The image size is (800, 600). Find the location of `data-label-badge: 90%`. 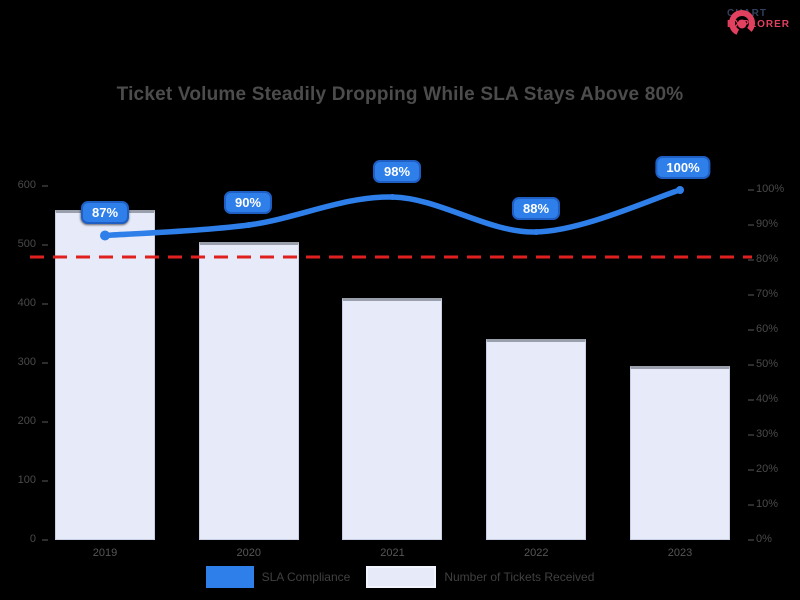

data-label-badge: 90% is located at coordinates (248, 202).